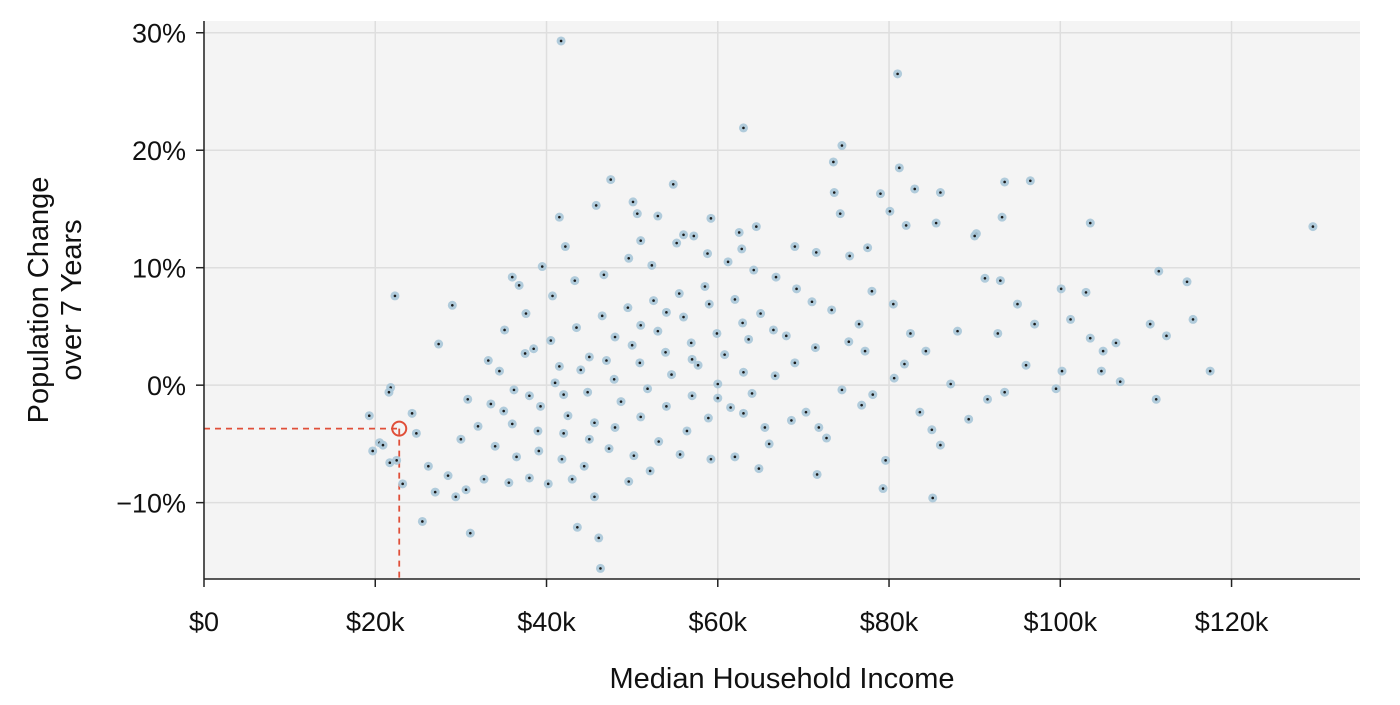 This screenshot has width=1400, height=705. Describe the element at coordinates (159, 151) in the screenshot. I see `y-tick-label: 20%` at that location.